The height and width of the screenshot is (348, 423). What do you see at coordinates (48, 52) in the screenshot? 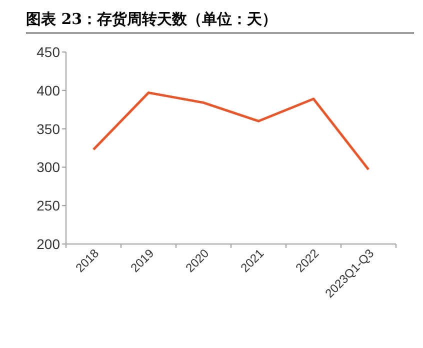
I see `y-tick-label: 450` at bounding box center [48, 52].